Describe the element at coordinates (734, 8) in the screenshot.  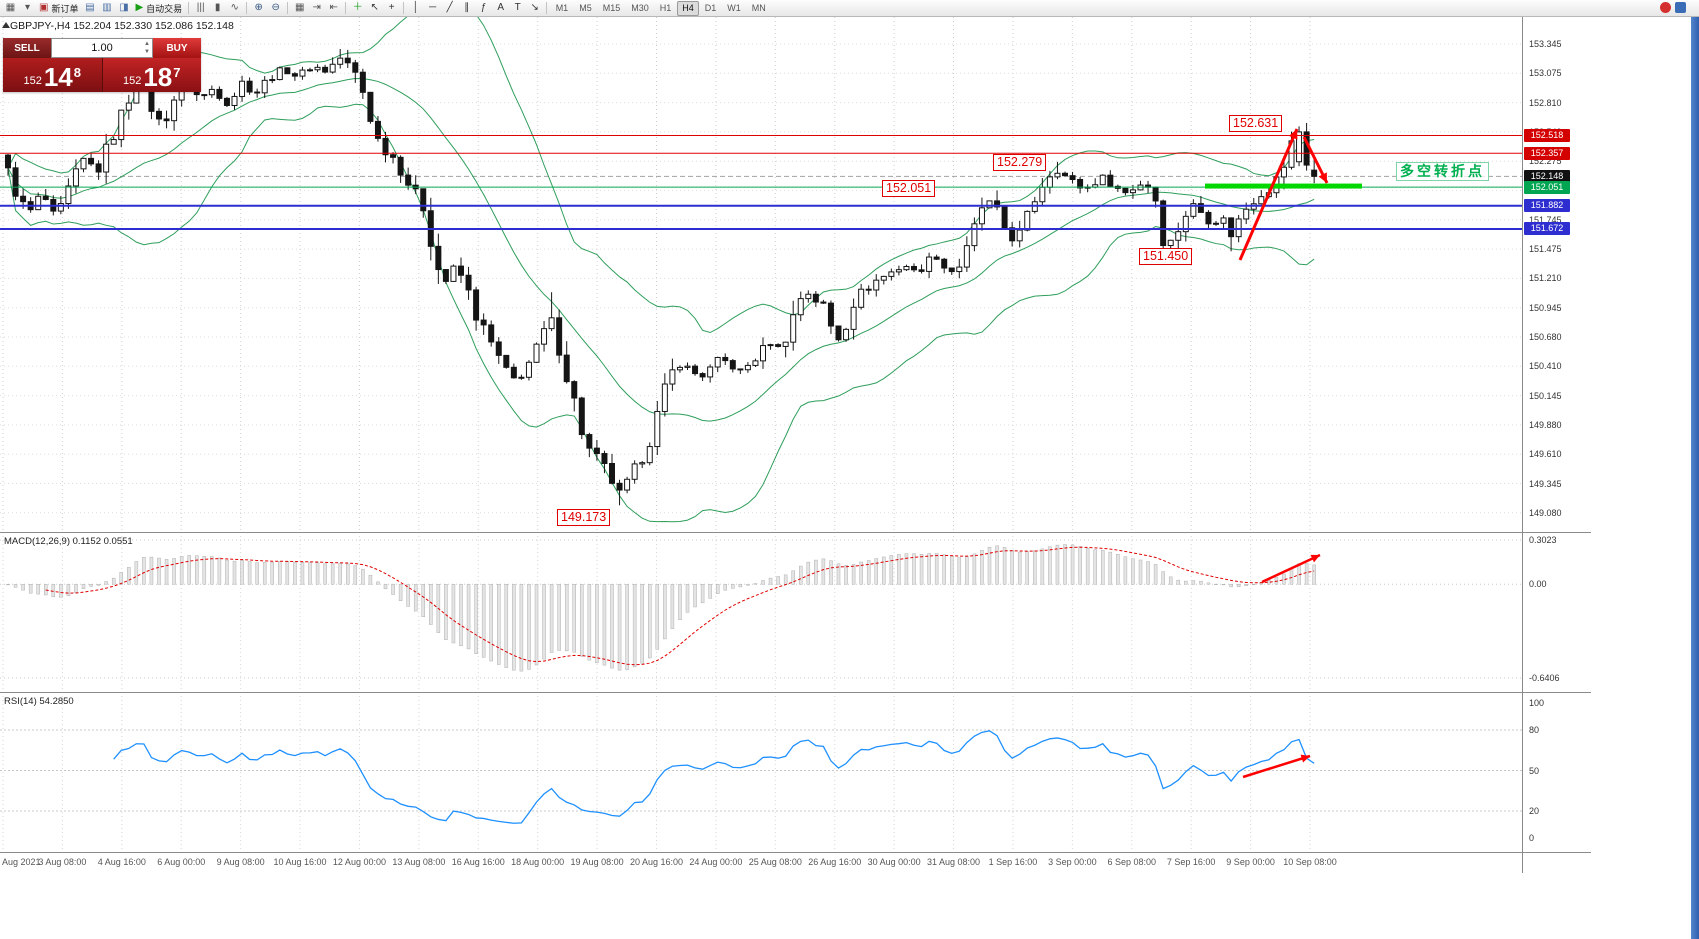
I see `timeframe-W1: W1` at that location.